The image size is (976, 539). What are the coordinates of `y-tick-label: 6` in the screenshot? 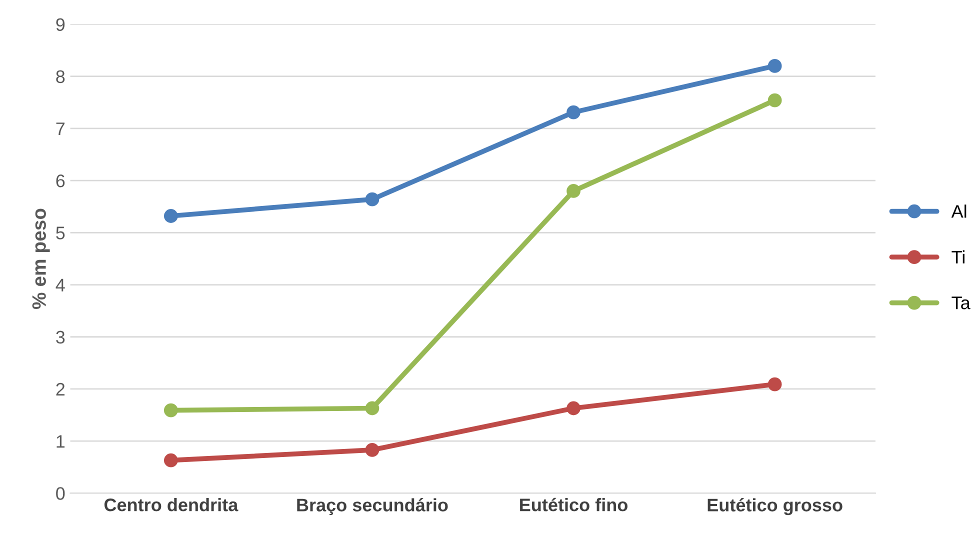 It's located at (60, 181).